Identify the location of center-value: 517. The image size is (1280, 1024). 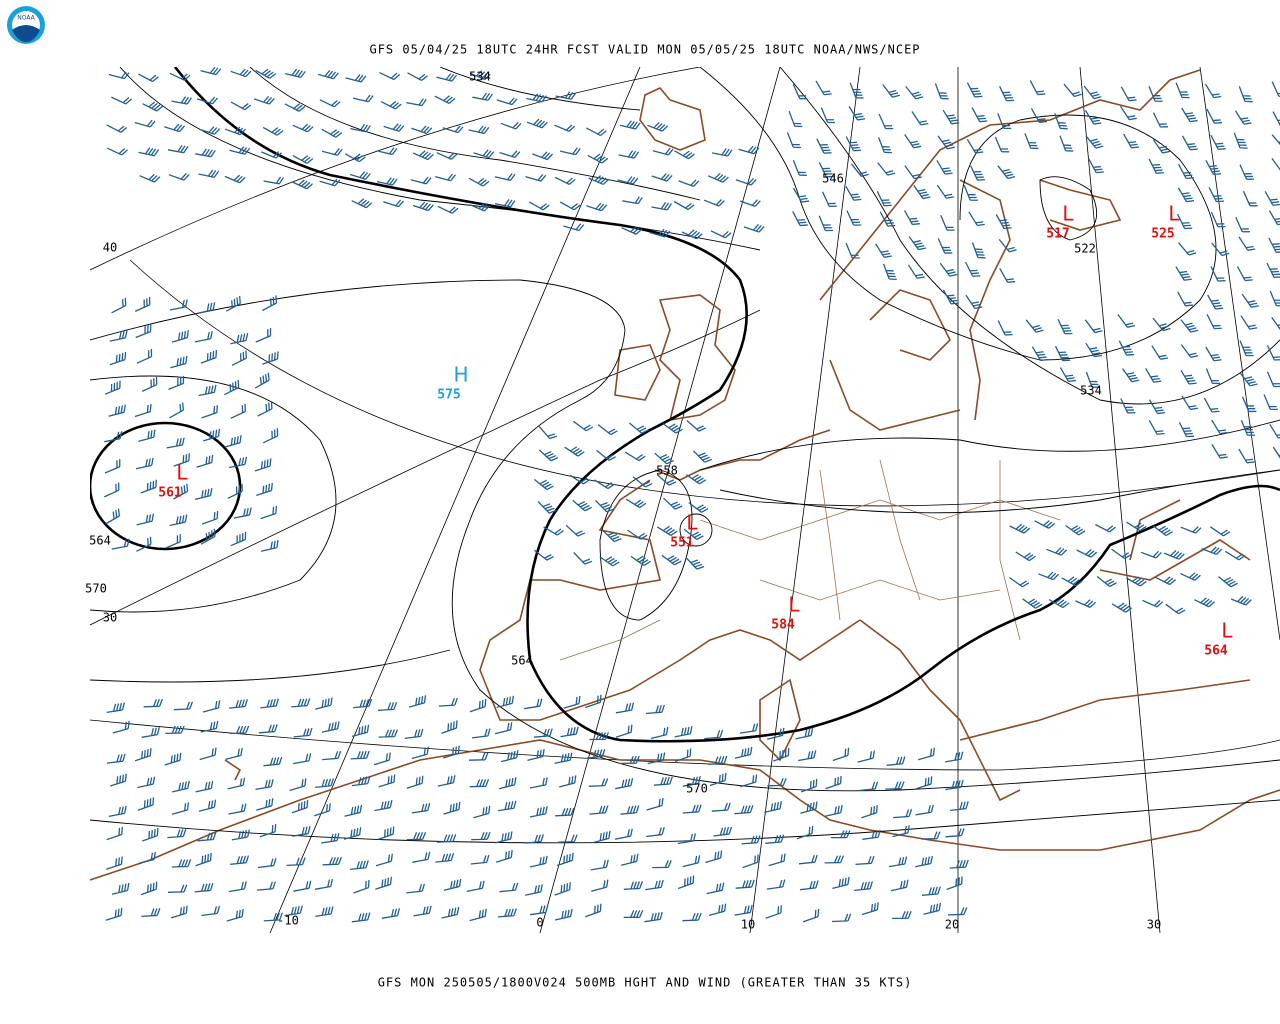
(1057, 234).